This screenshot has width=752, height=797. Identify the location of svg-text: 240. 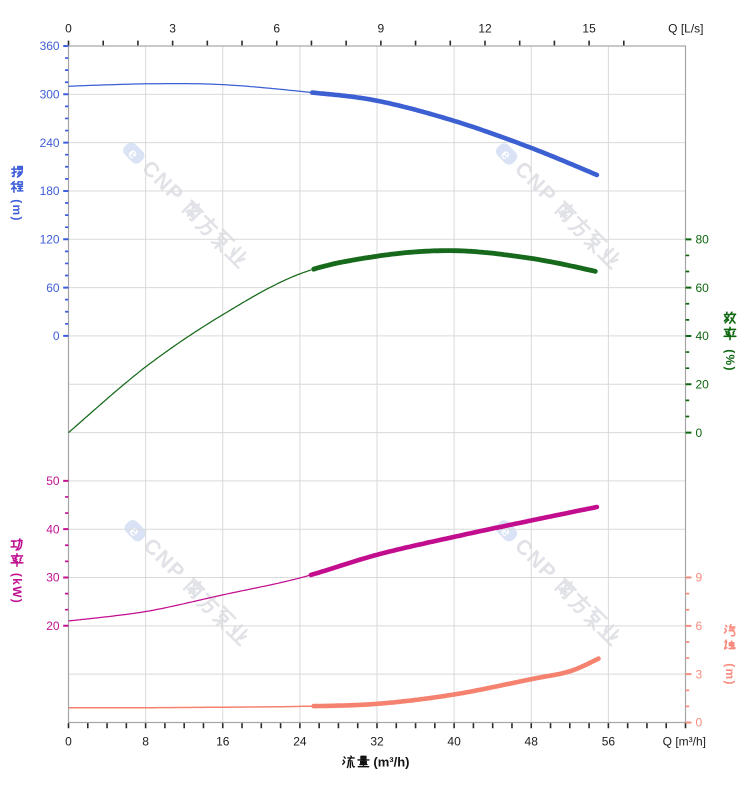
(50, 143).